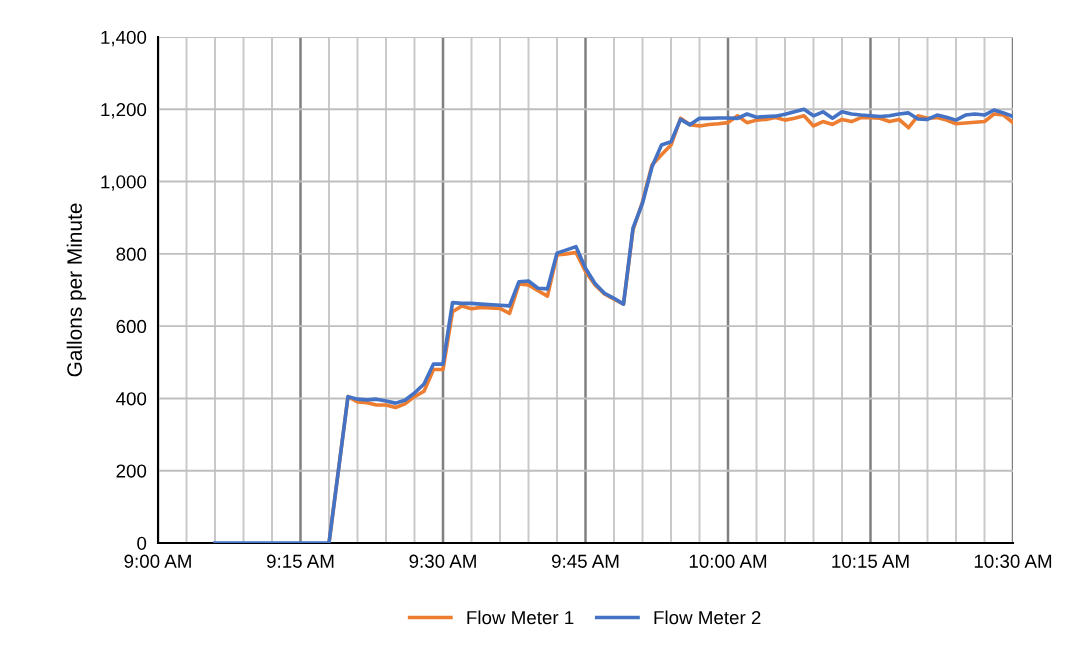  What do you see at coordinates (157, 561) in the screenshot?
I see `x-tick-label: 9:00 AM` at bounding box center [157, 561].